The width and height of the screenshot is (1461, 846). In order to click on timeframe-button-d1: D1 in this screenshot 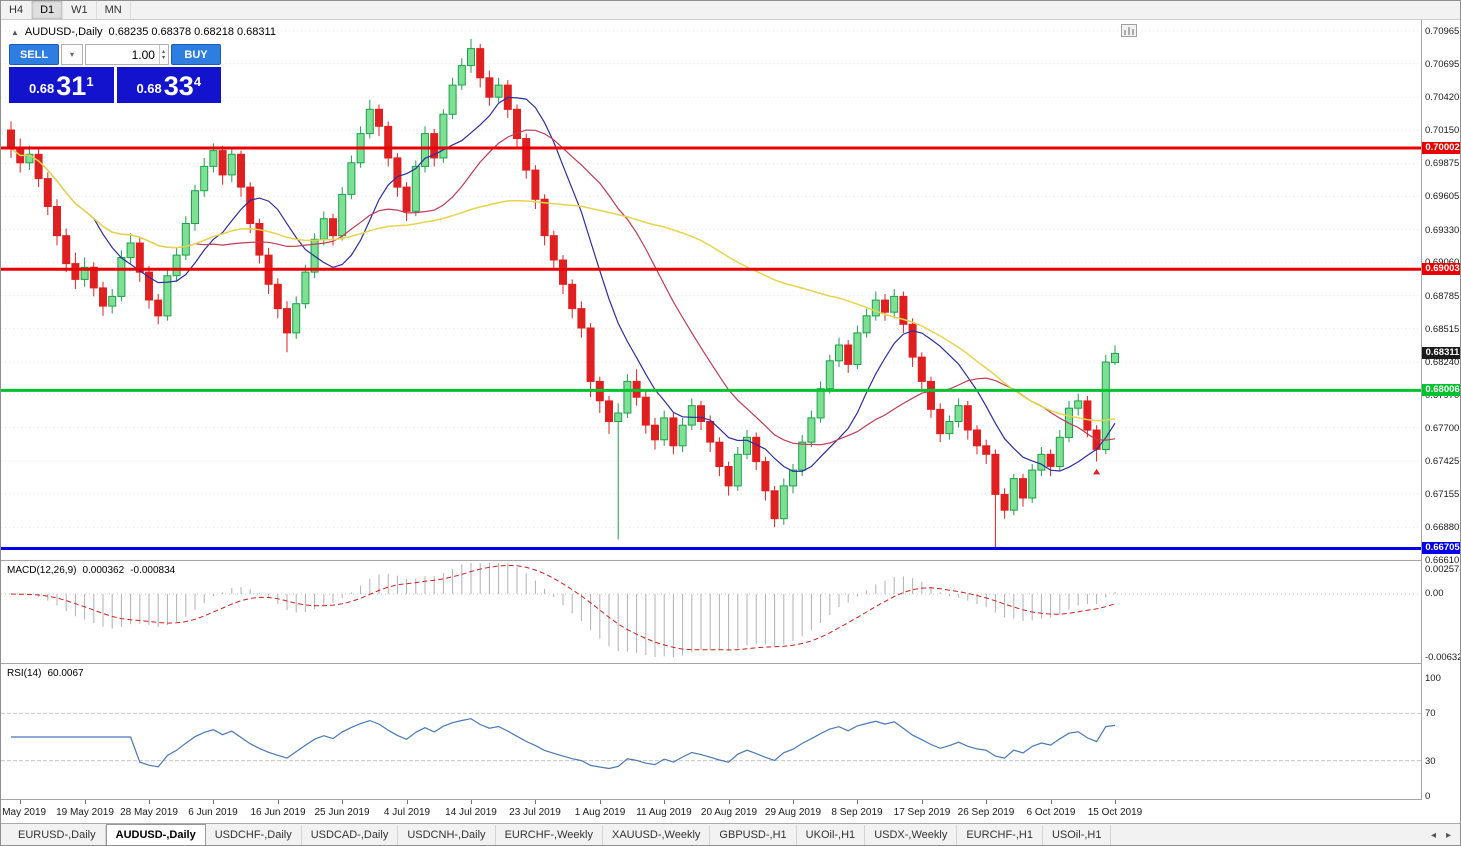, I will do `click(48, 10)`.